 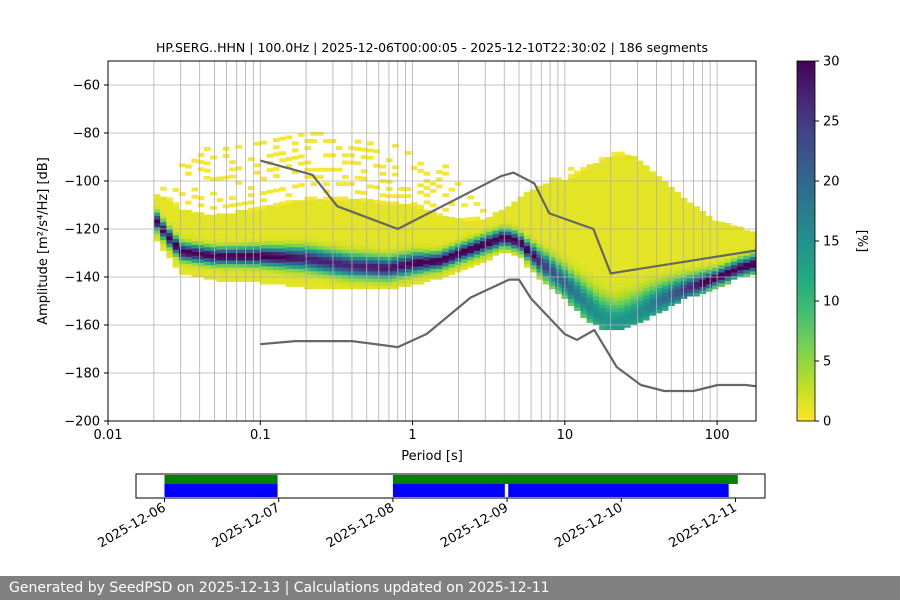 What do you see at coordinates (831, 182) in the screenshot?
I see `colorbar-tick-label: 20` at bounding box center [831, 182].